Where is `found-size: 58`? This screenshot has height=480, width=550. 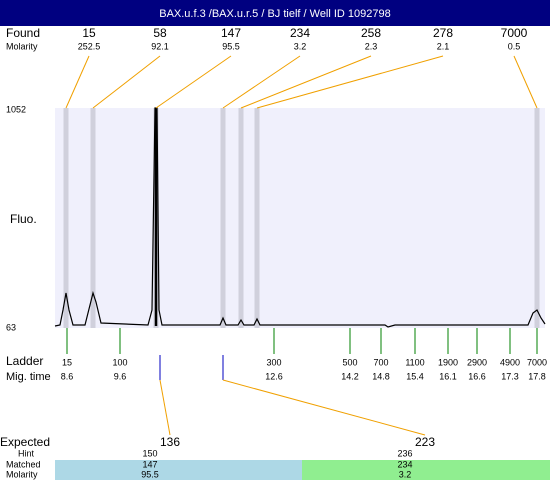 found-size: 58 is located at coordinates (160, 33).